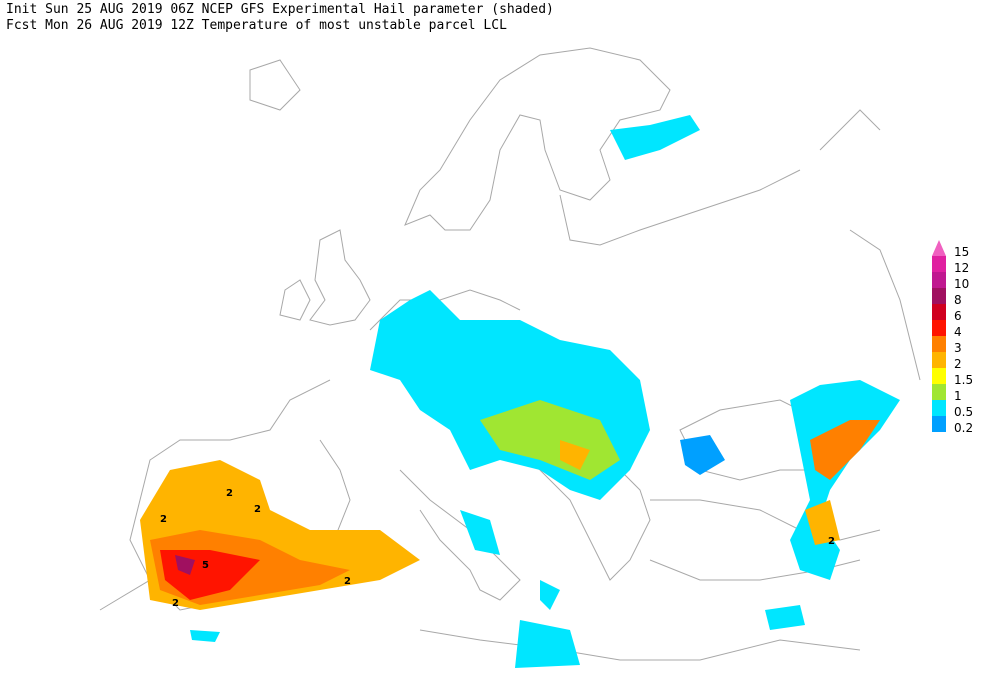 This screenshot has width=1000, height=680. Describe the element at coordinates (963, 380) in the screenshot. I see `legend-label: 1.5` at that location.